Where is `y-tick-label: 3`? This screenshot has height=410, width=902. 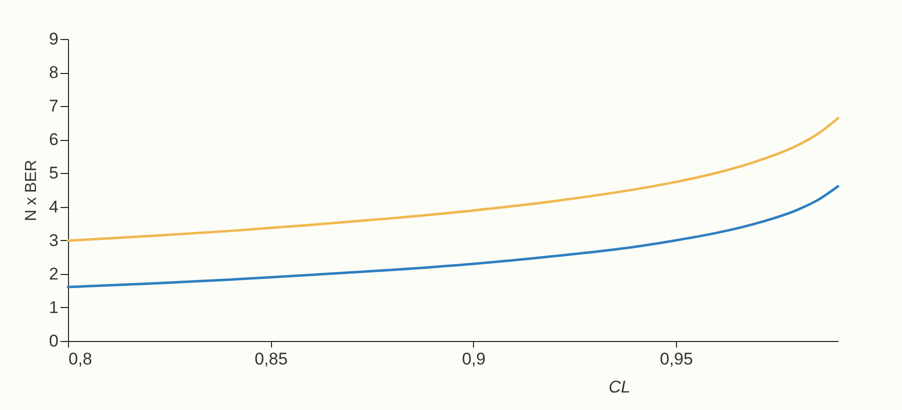 y-tick-label: 3 is located at coordinates (53, 240).